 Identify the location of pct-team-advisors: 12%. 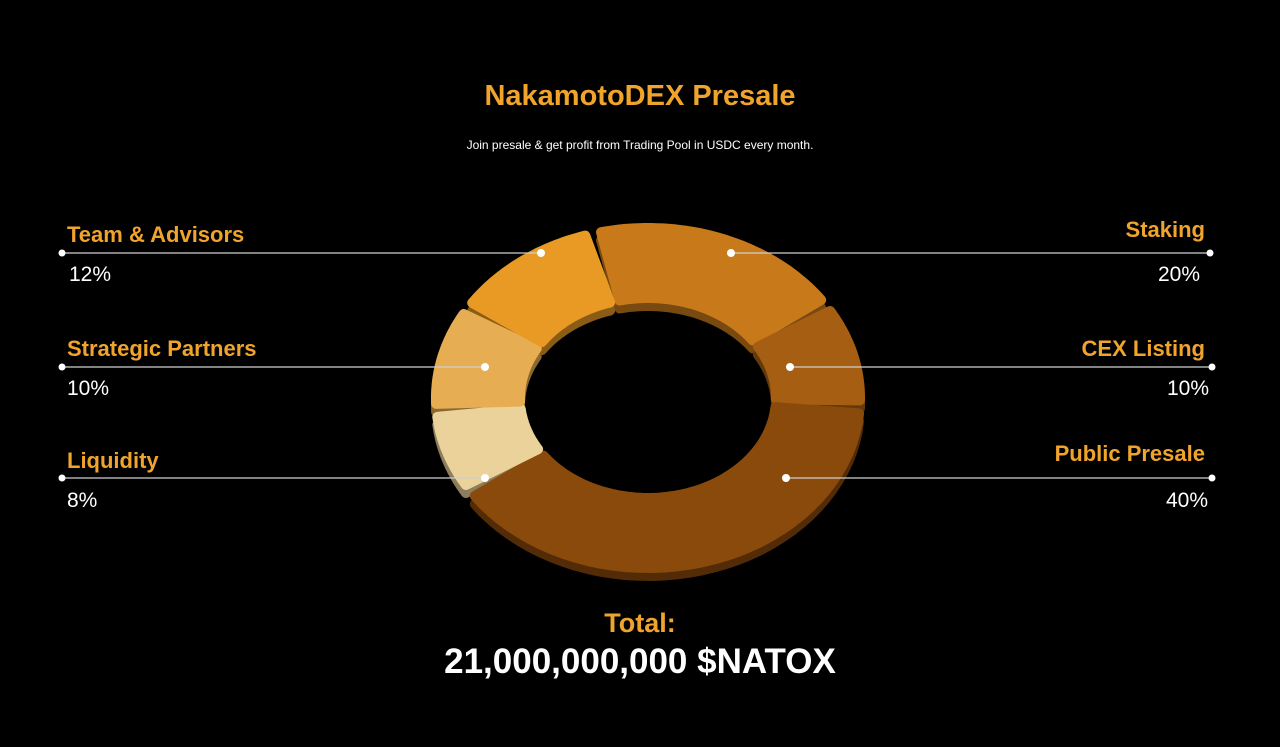
(90, 274).